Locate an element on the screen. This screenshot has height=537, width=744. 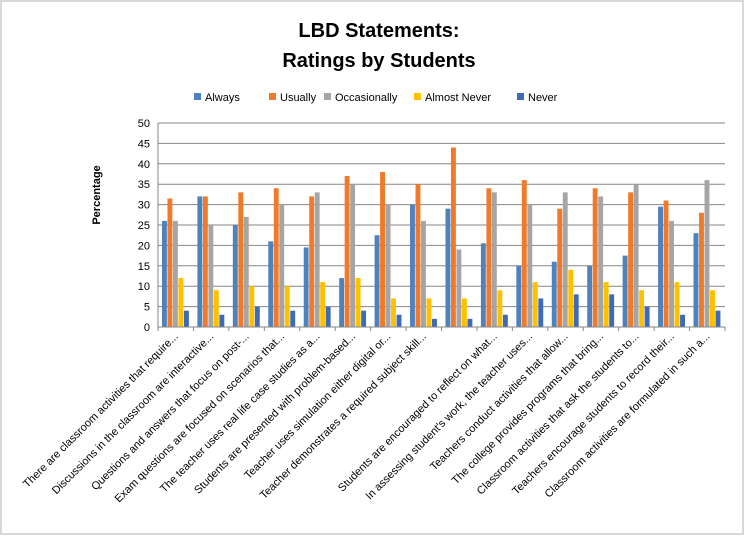
y-axis-label: Percentage is located at coordinates (97, 194).